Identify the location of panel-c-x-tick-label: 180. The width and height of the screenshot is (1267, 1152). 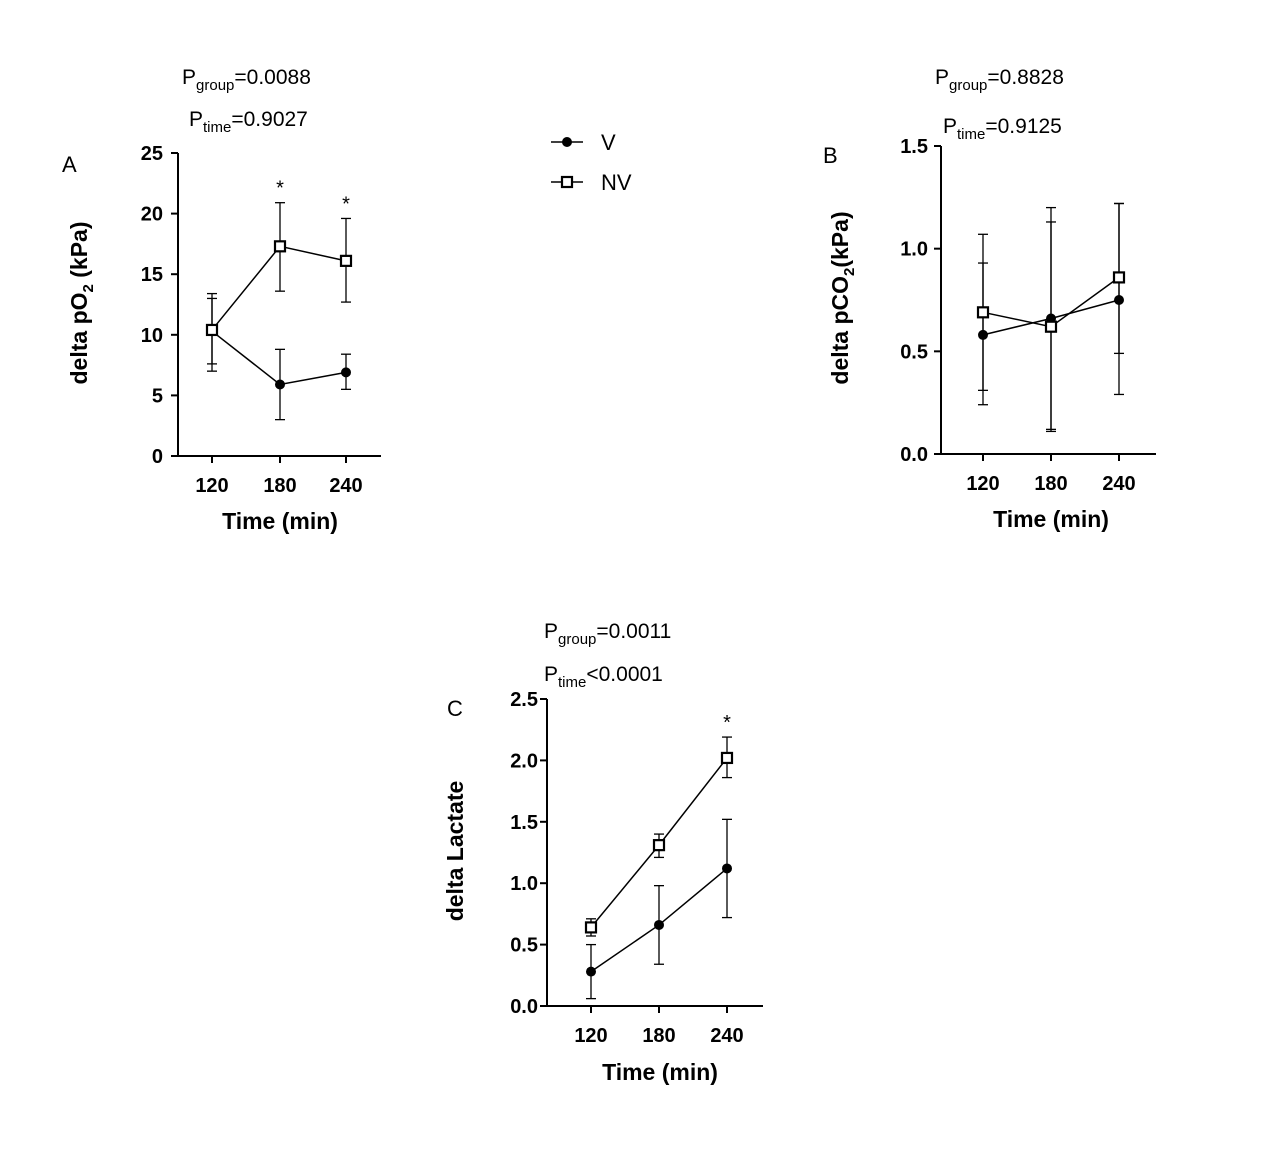
(658, 1036).